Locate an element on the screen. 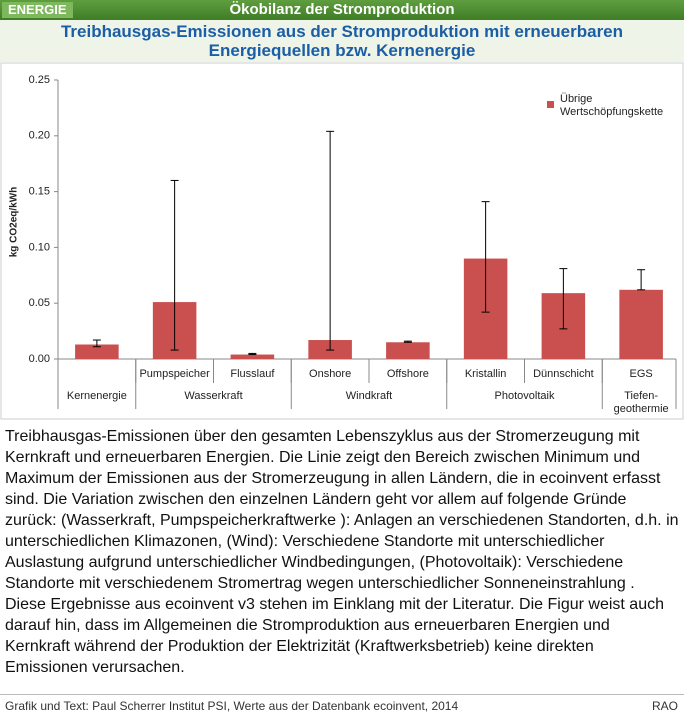  legend-label: Übrige Wertschöpfungskette is located at coordinates (612, 105).